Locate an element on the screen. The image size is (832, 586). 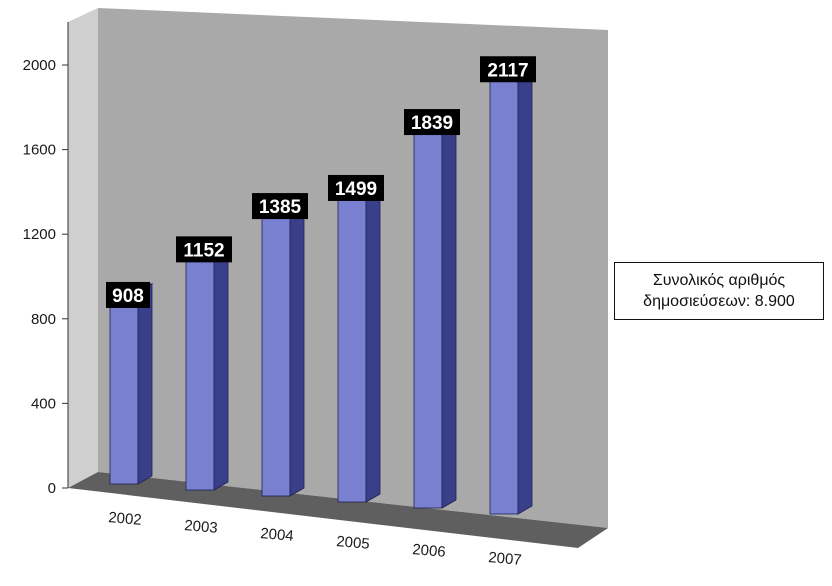
data-label: 1152 is located at coordinates (203, 250).